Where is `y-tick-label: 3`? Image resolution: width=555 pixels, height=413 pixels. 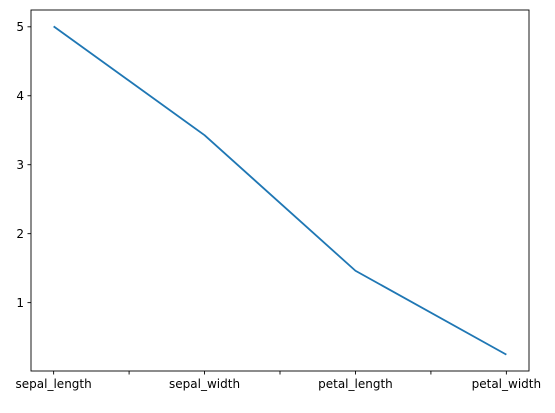
y-tick-label: 3 is located at coordinates (20, 165).